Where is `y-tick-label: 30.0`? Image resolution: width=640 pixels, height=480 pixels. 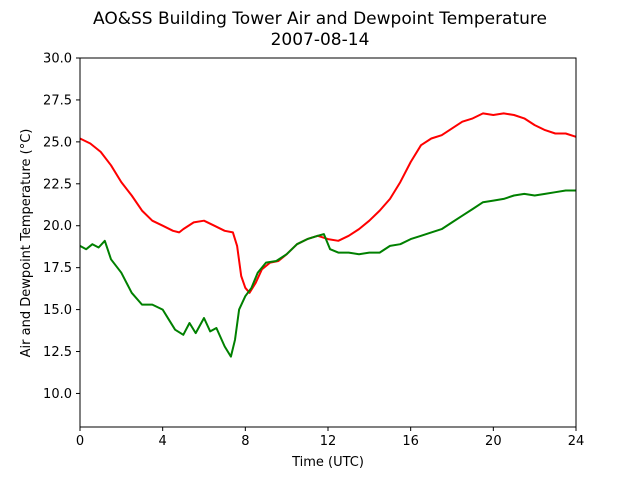 y-tick-label: 30.0 is located at coordinates (57, 59).